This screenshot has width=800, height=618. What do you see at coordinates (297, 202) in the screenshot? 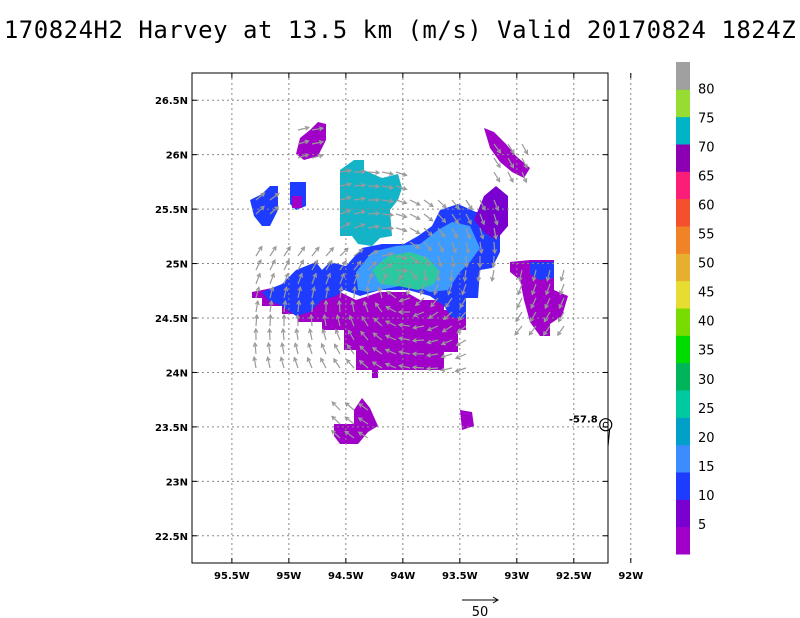
I see `wind-speed-region` at bounding box center [297, 202].